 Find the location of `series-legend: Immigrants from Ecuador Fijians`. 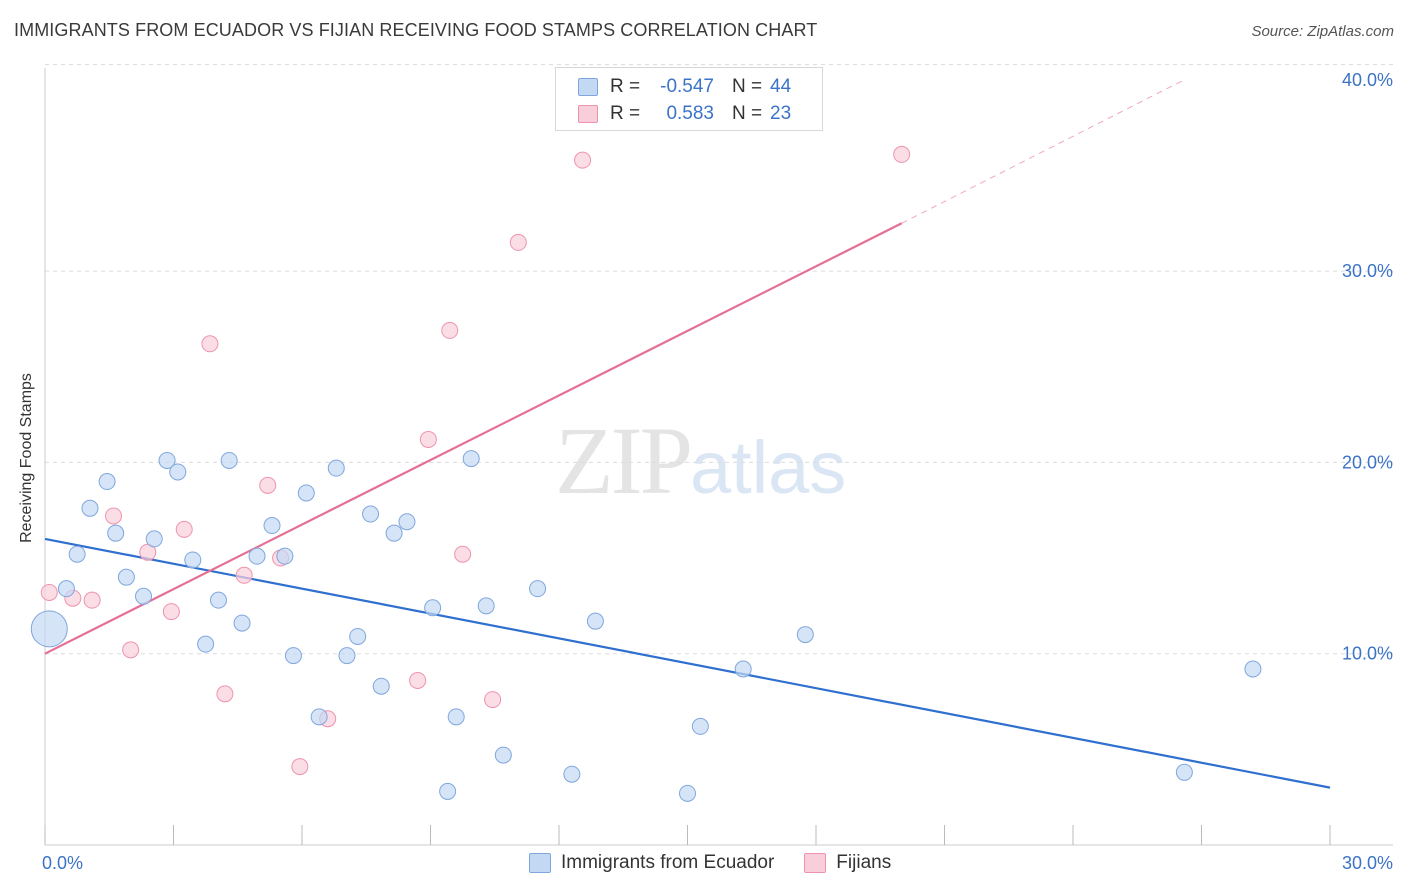

series-legend: Immigrants from Ecuador Fijians is located at coordinates (725, 863).